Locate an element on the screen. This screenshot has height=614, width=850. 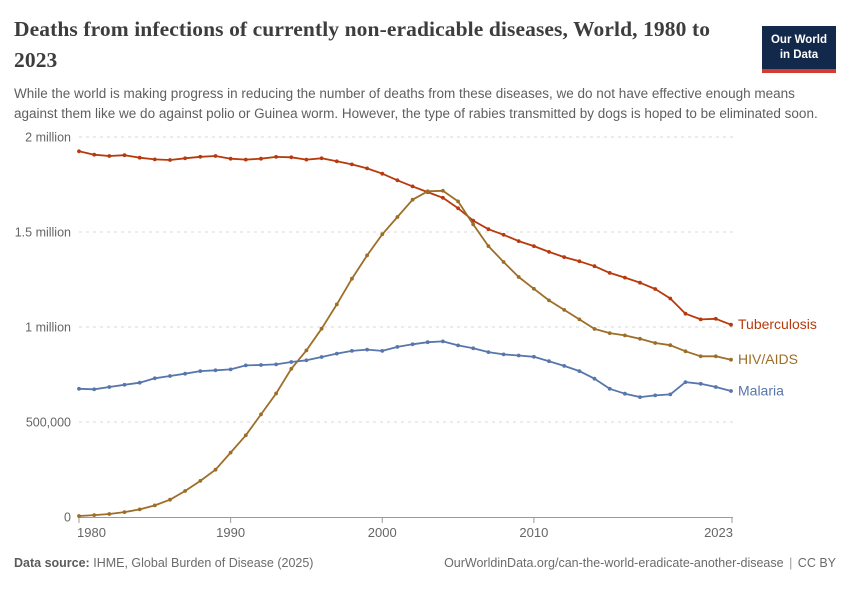
x-tick-label: 1990 is located at coordinates (230, 532).